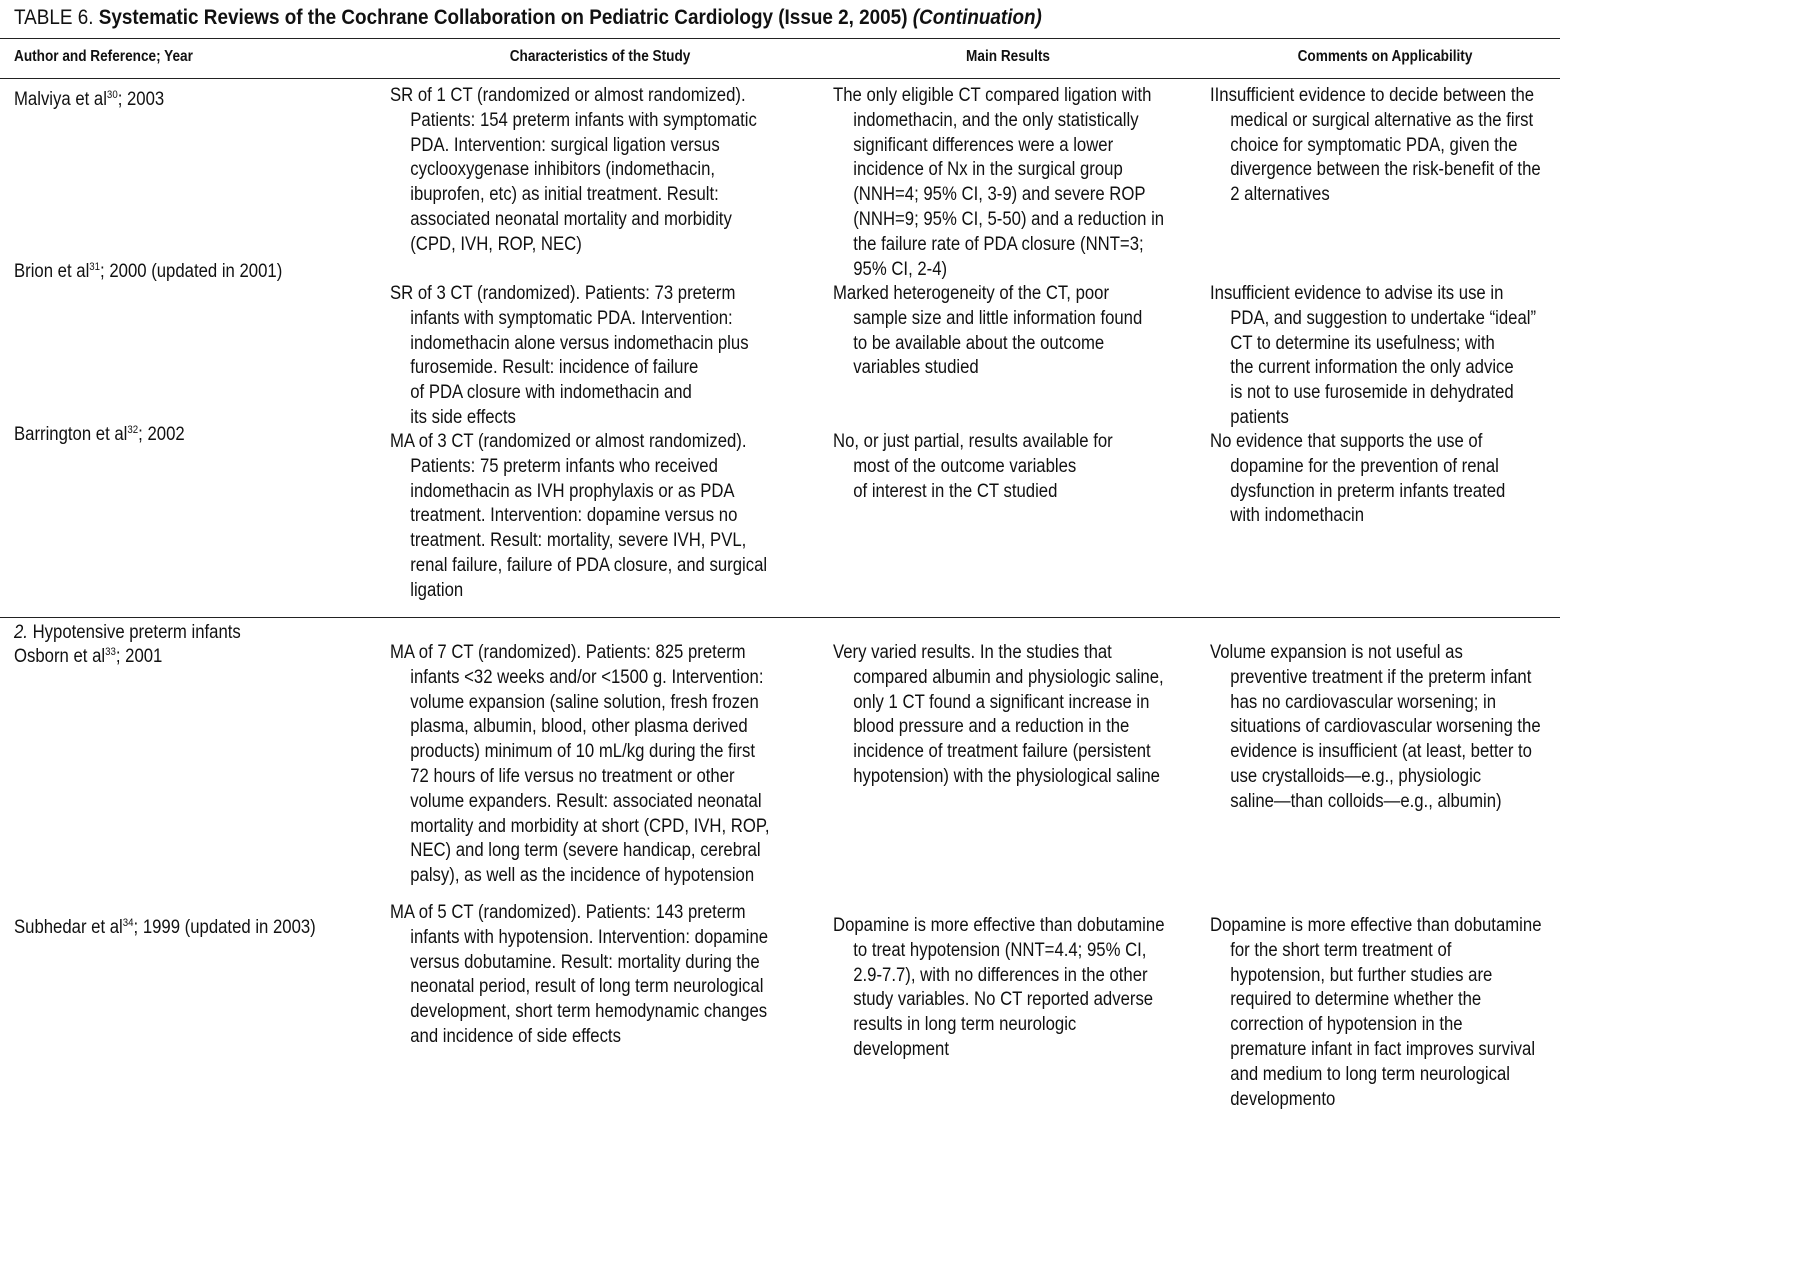 Image resolution: width=1793 pixels, height=1272 pixels. Describe the element at coordinates (165, 928) in the screenshot. I see `author-cell: Subhedar et al34; 1999 (updated in 2003)` at that location.